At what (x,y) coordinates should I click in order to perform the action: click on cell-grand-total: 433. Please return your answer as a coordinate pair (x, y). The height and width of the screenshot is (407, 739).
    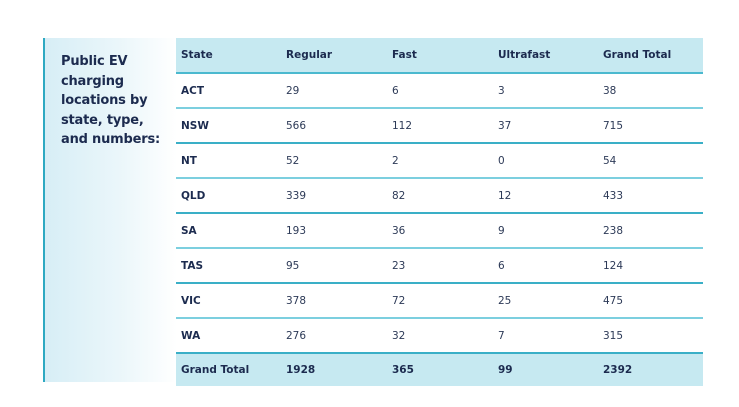
    Looking at the image, I should click on (650, 196).